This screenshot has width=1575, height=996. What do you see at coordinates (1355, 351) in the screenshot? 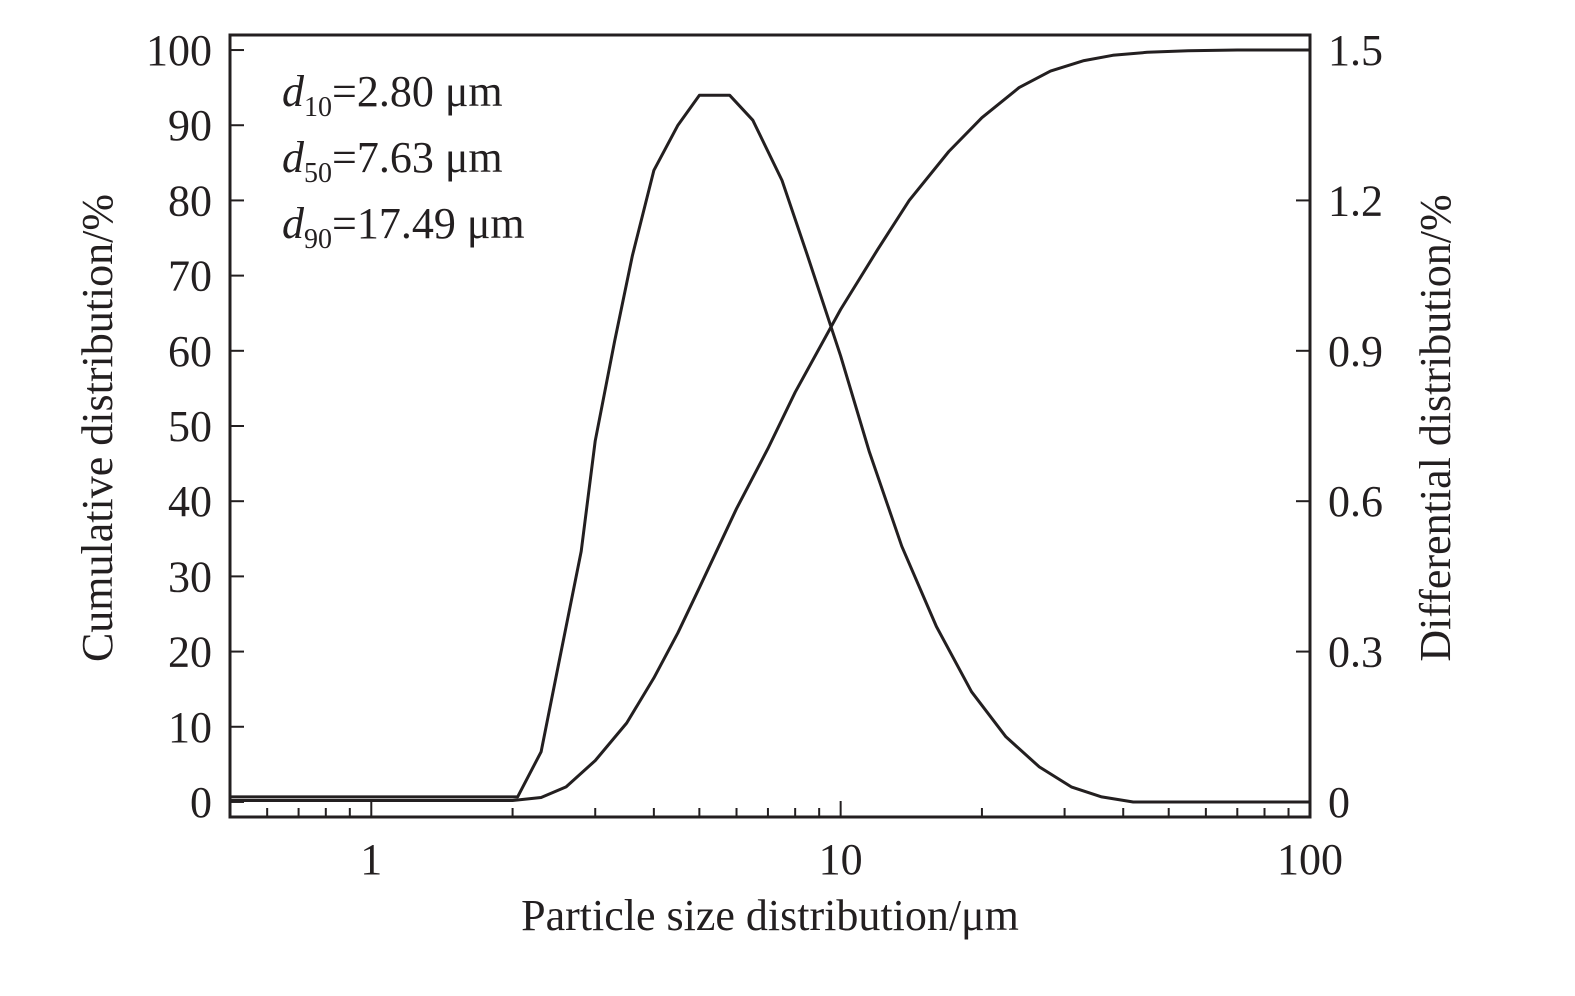
I see `right-y-tick-label: 0.9` at bounding box center [1355, 351].